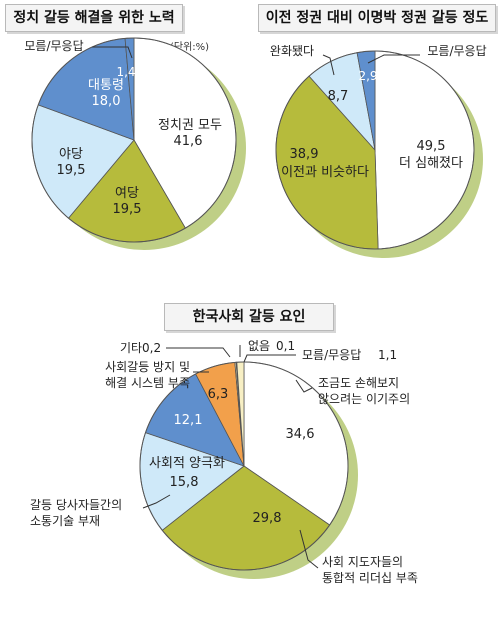 The image size is (500, 618). What do you see at coordinates (431, 146) in the screenshot?
I see `c2-value-worse: 49,5` at bounding box center [431, 146].